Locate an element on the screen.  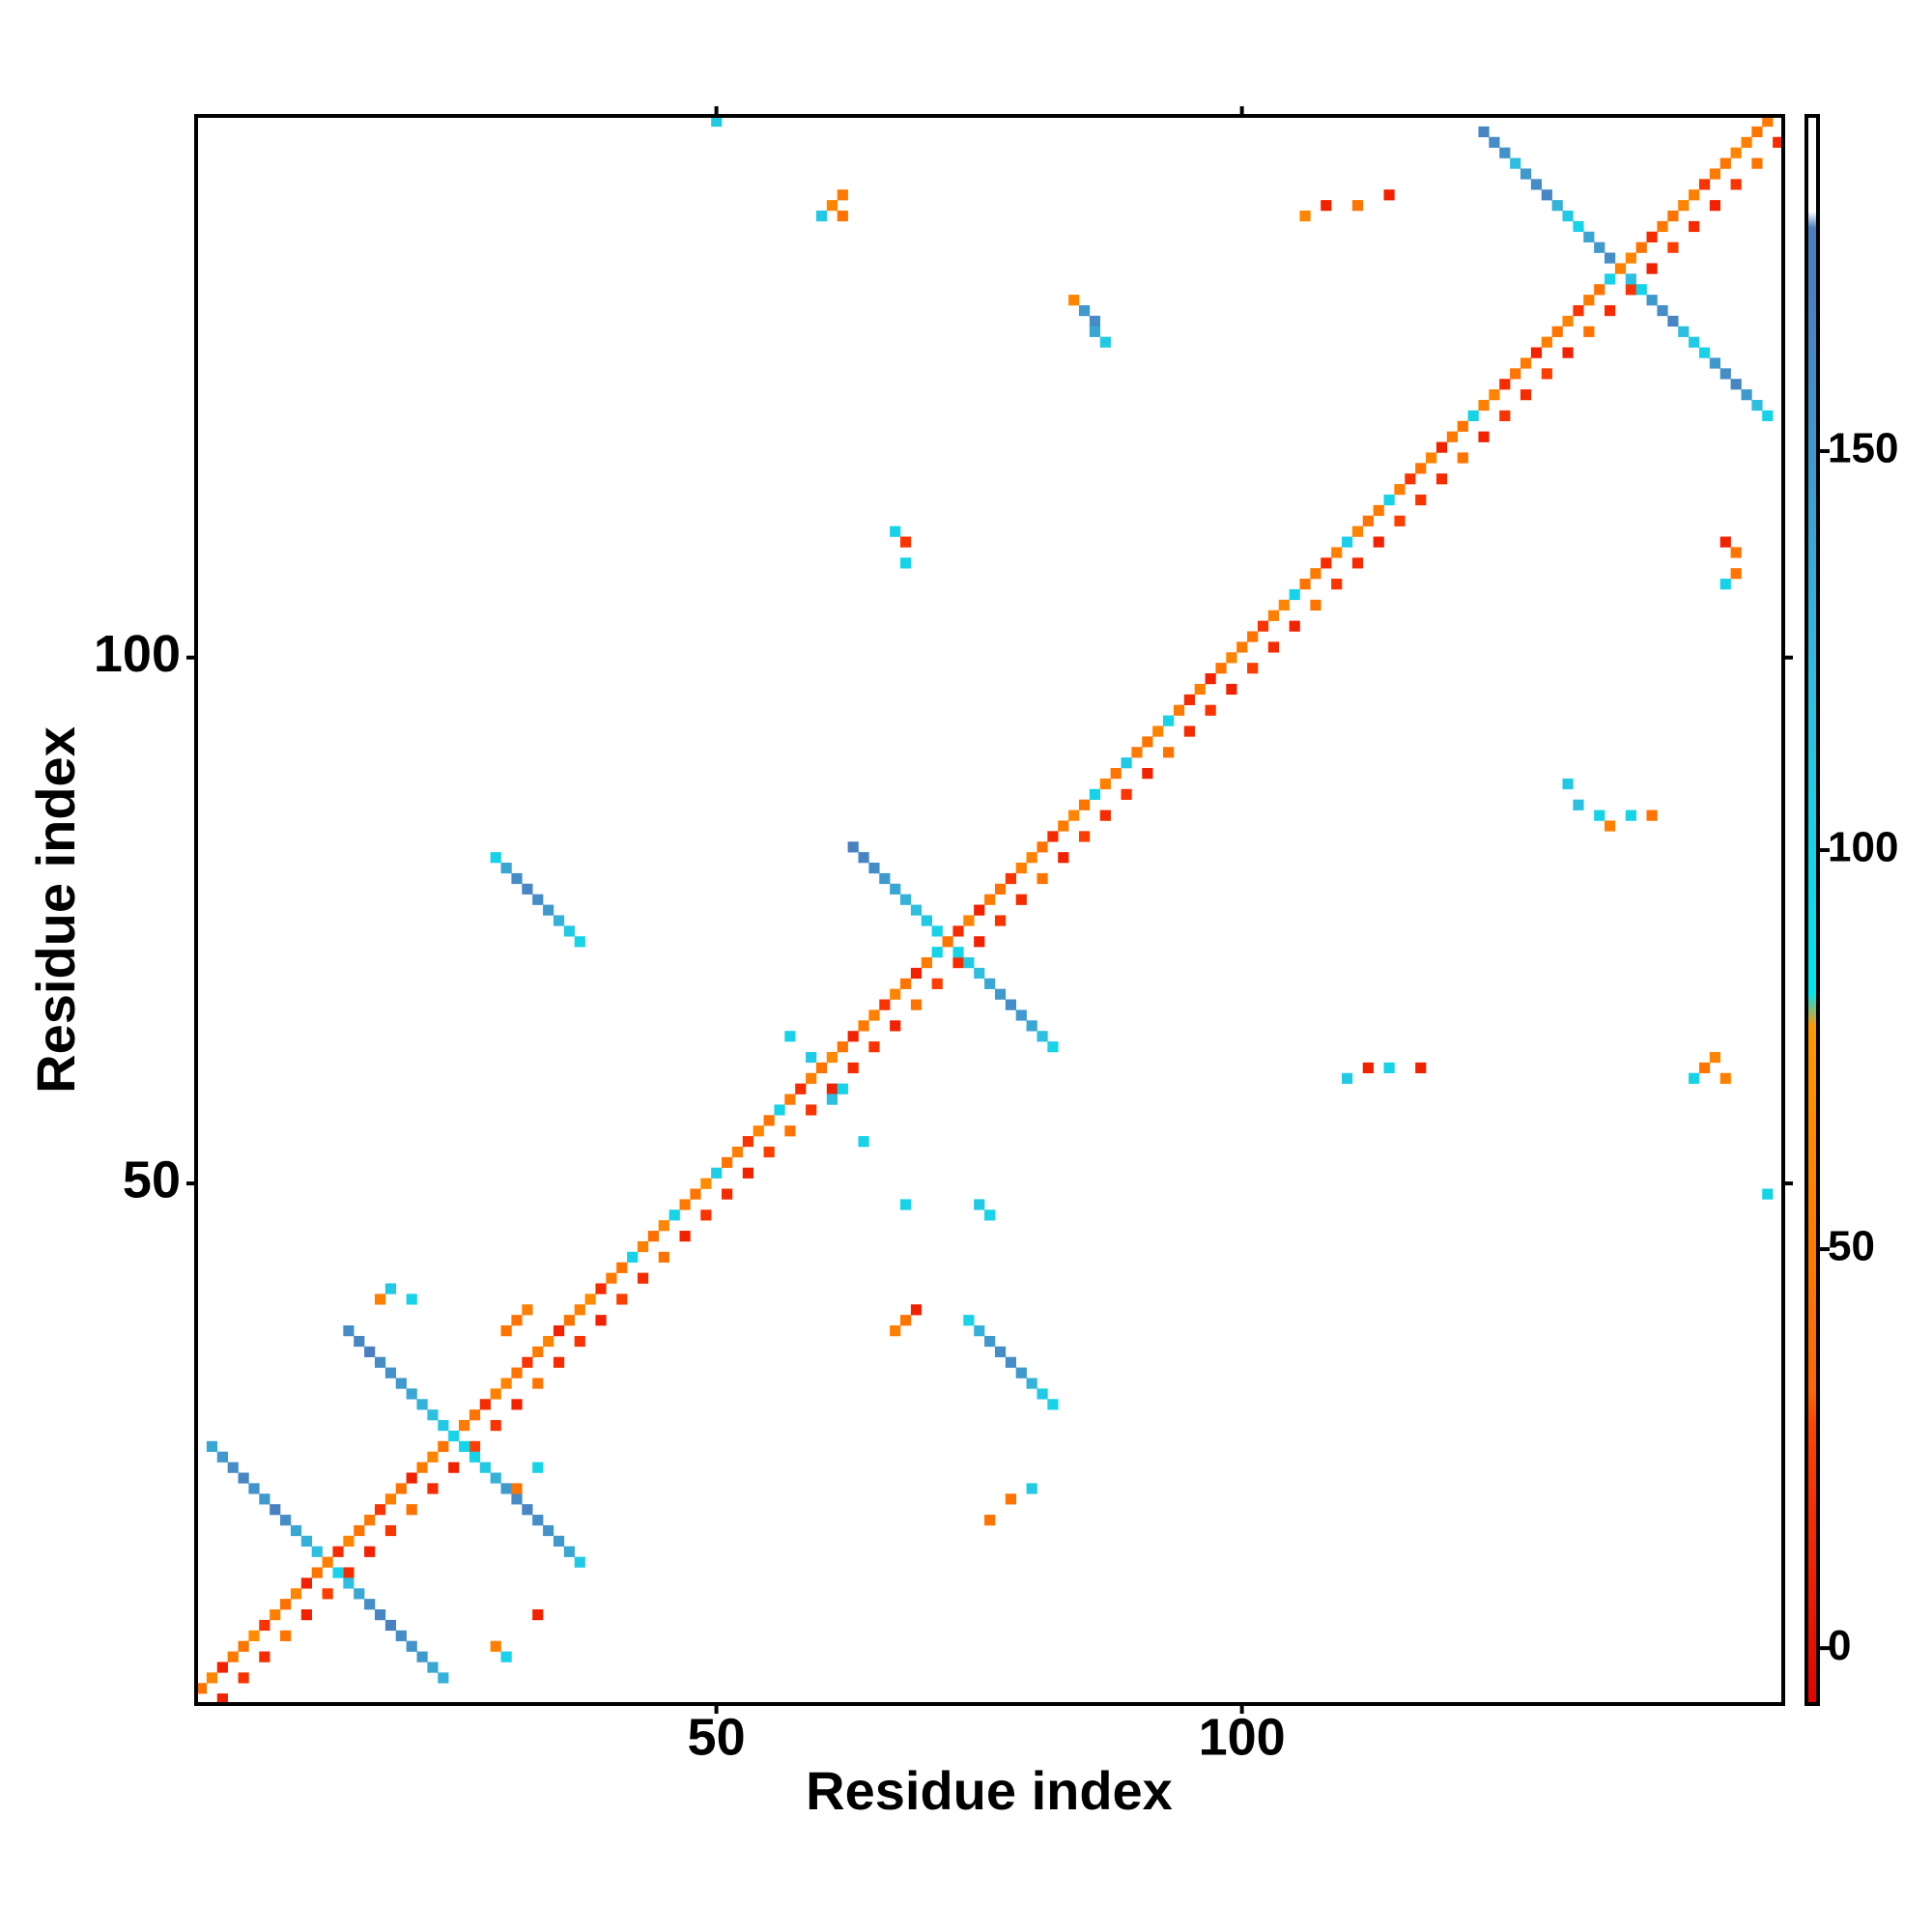
color-bar is located at coordinates (1812, 910).